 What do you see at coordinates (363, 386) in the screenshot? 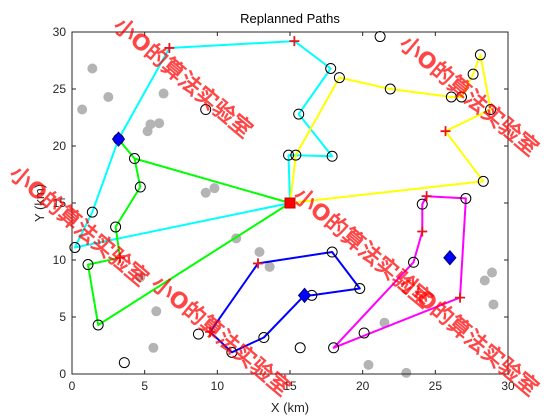
I see `x-tick-label: 20` at bounding box center [363, 386].